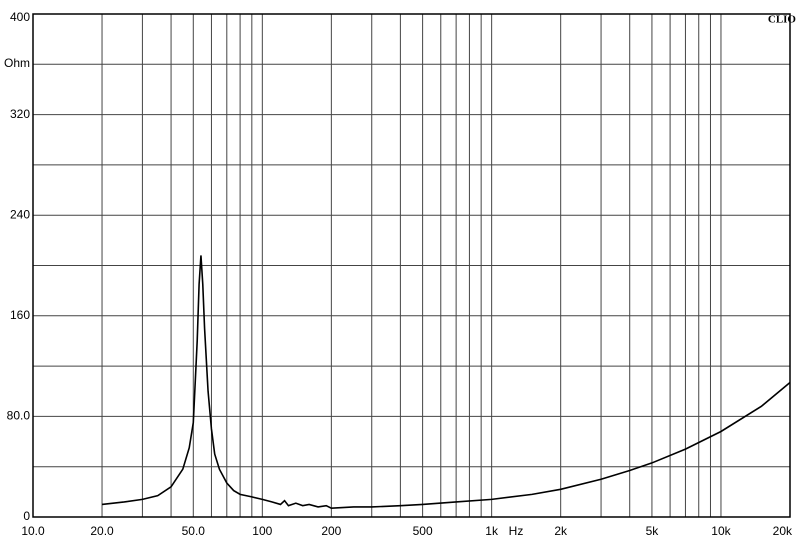 The width and height of the screenshot is (800, 541). Describe the element at coordinates (20, 114) in the screenshot. I see `y-tick-label: 320` at that location.